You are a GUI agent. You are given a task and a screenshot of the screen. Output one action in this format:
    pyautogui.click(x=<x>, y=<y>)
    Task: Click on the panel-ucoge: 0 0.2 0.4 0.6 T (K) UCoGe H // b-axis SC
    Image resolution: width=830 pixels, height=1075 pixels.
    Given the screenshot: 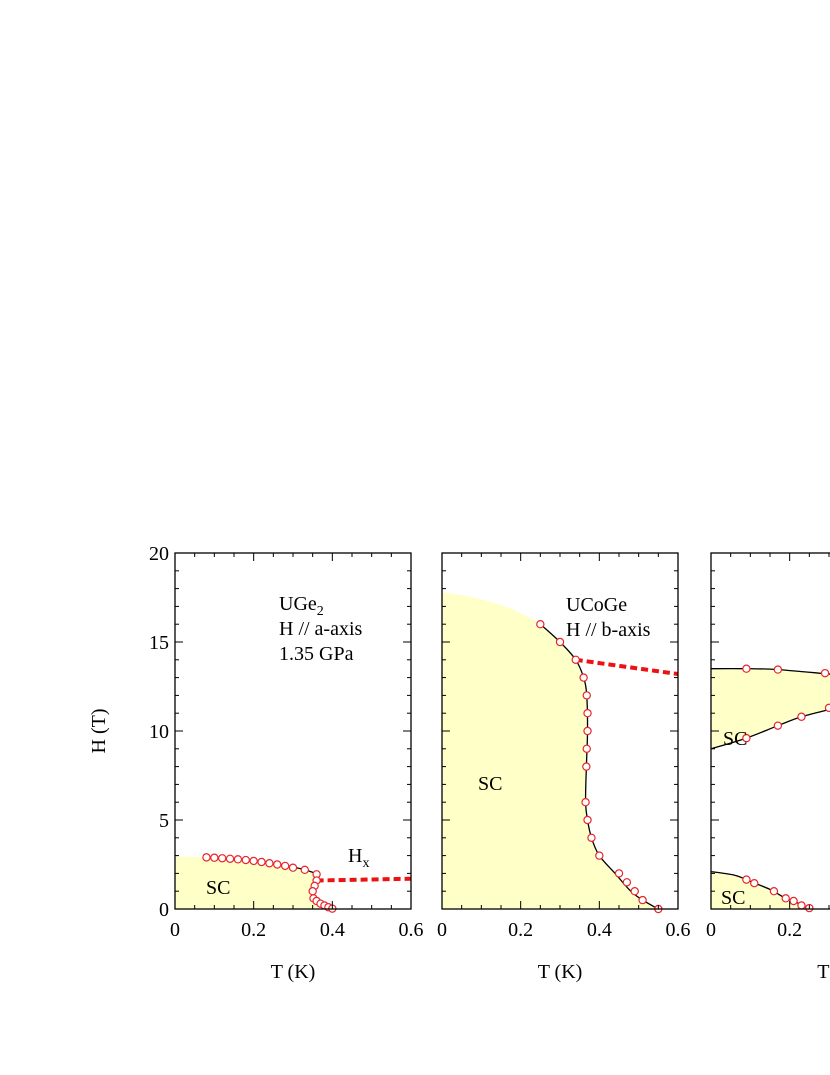 What is the action you would take?
    pyautogui.click(x=564, y=767)
    